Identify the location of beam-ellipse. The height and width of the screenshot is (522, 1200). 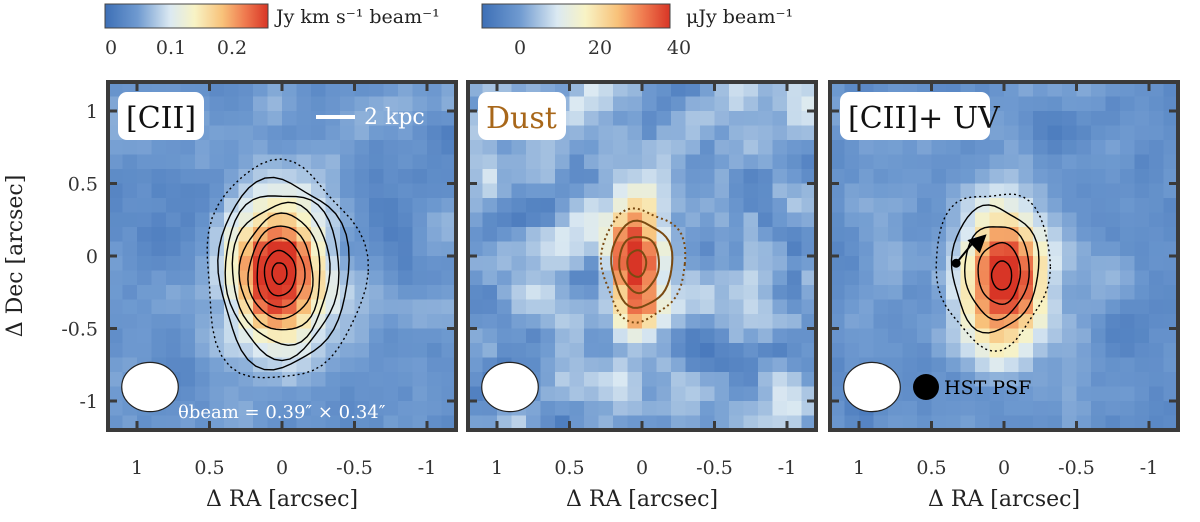
(510, 387).